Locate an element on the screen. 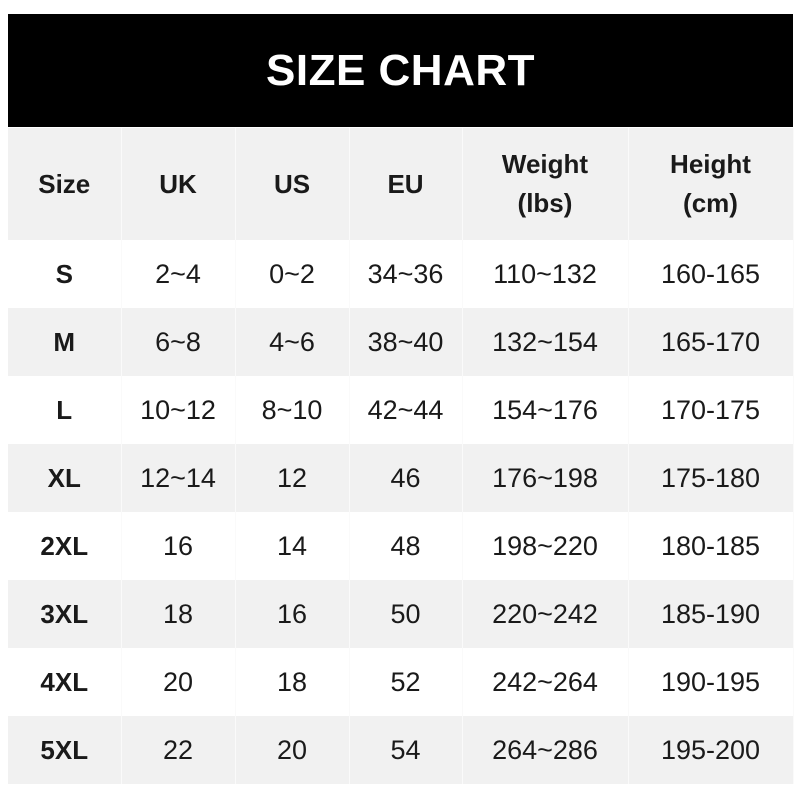 The width and height of the screenshot is (800, 800). size-cell: M is located at coordinates (65, 342).